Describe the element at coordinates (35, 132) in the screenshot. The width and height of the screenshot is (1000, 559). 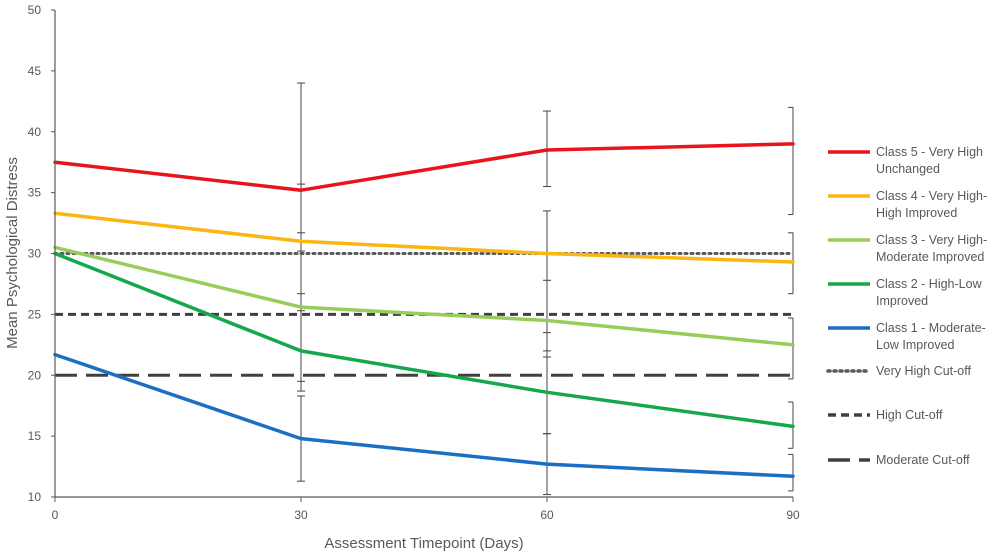
I see `y-tick-label: 40` at that location.